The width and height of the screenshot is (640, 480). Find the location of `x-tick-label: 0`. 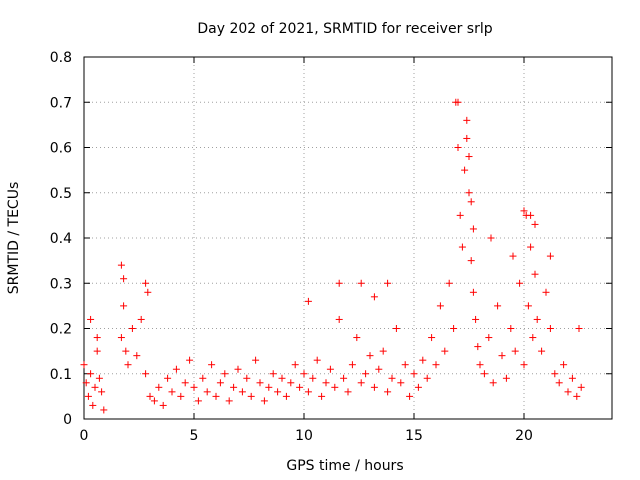

x-tick-label: 0 is located at coordinates (84, 436).